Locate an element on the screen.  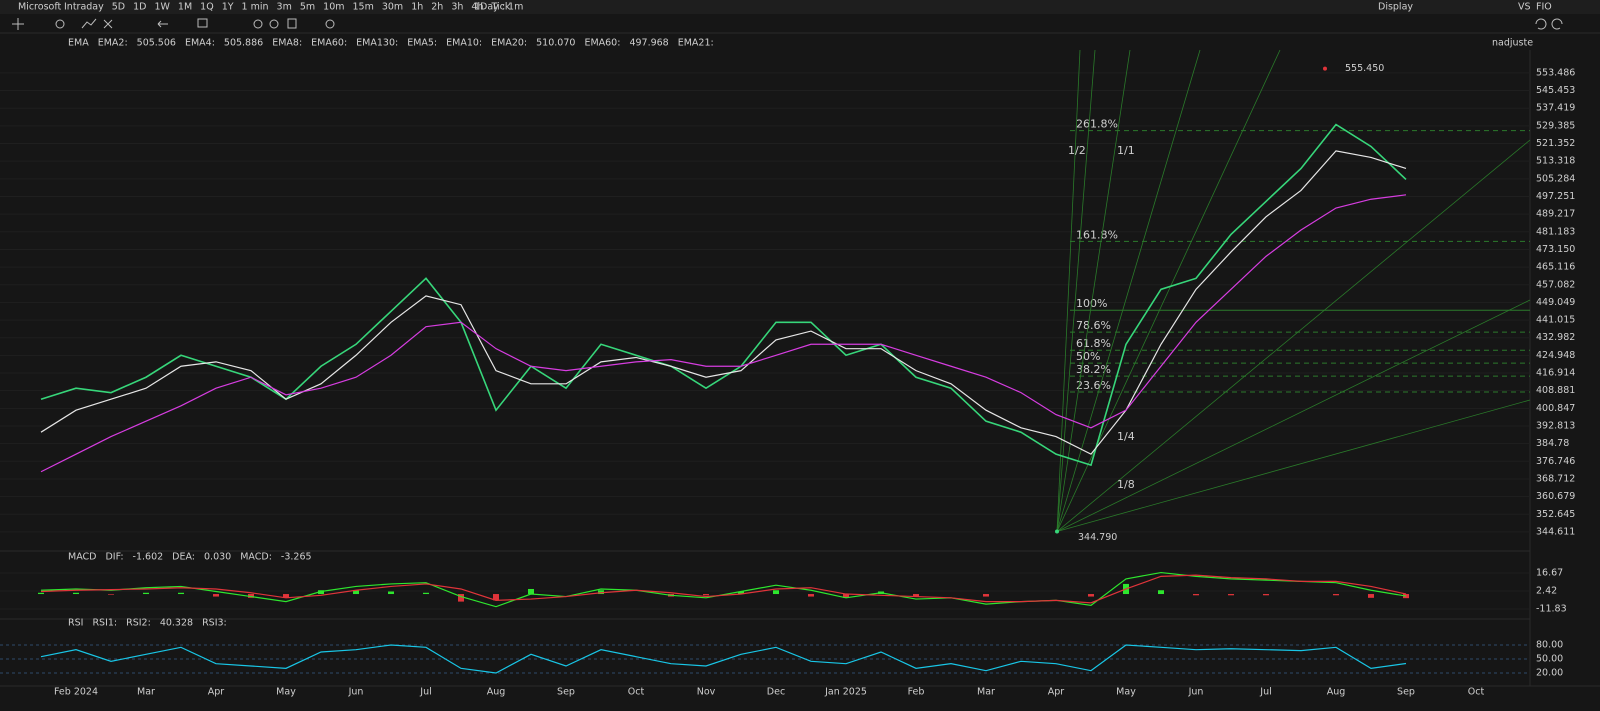
legend-name: DEA: is located at coordinates (183, 557).